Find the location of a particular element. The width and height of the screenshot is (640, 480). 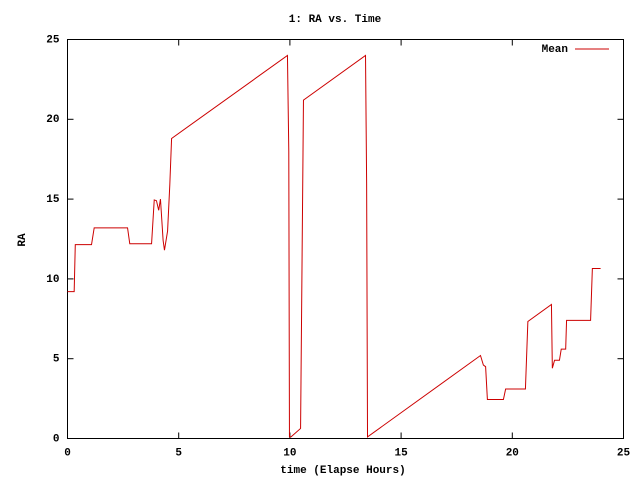

x-tick-label: 5 is located at coordinates (178, 453).